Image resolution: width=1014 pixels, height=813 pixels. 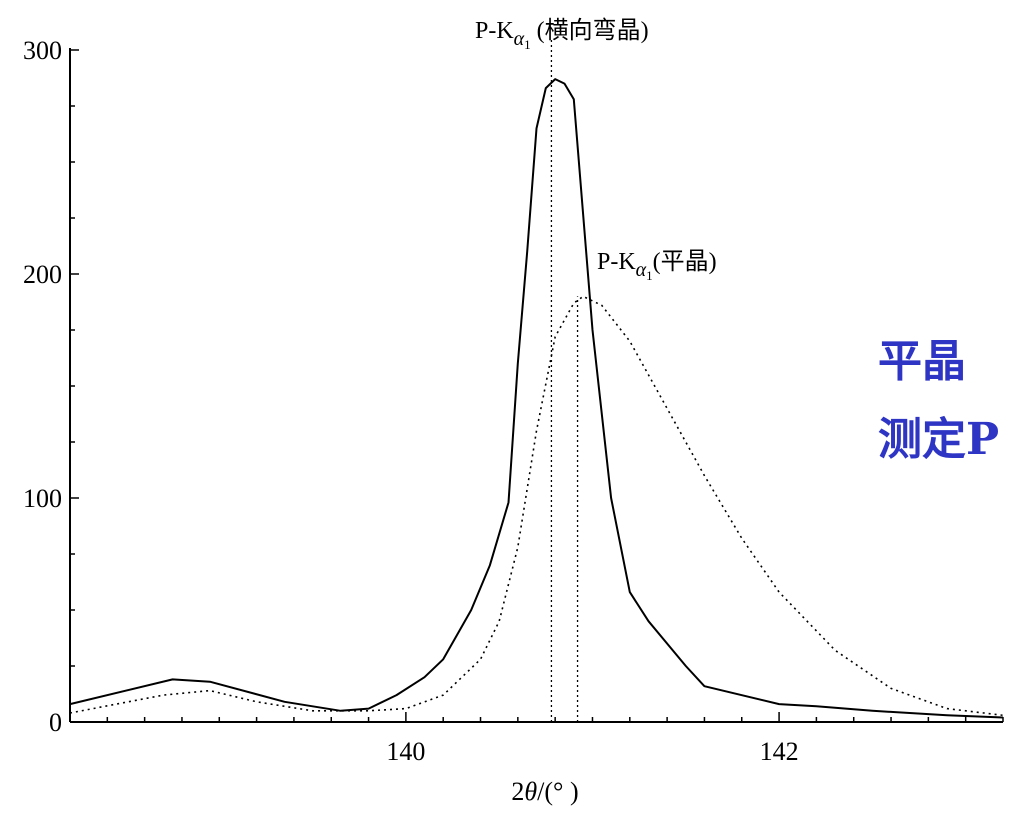 I want to click on annotation-bent-crystal: P-Kα1 (横向弯晶), so click(x=562, y=34).